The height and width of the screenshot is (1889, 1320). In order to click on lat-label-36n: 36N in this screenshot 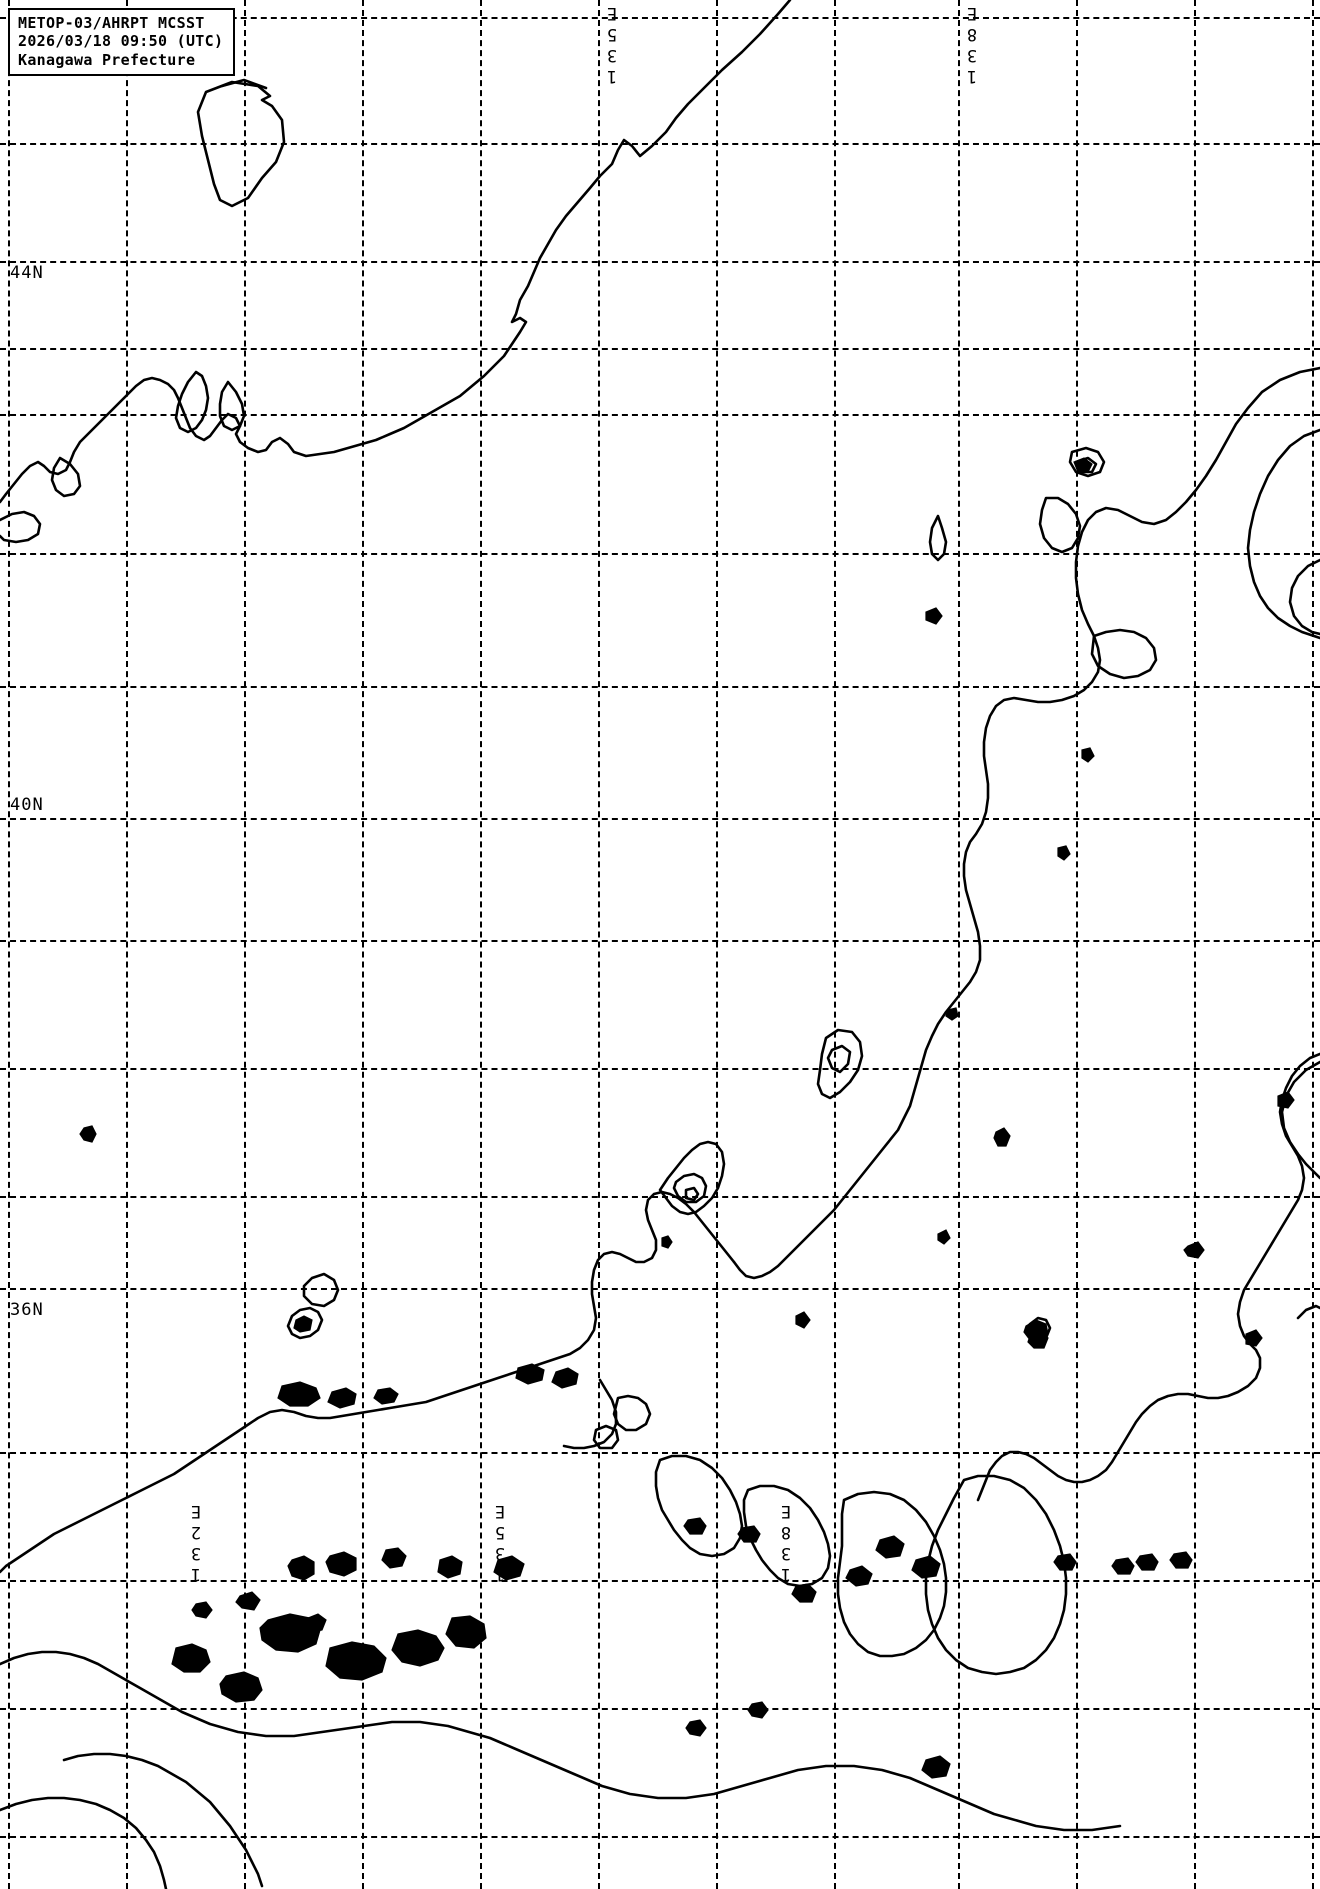, I will do `click(27, 1310)`.